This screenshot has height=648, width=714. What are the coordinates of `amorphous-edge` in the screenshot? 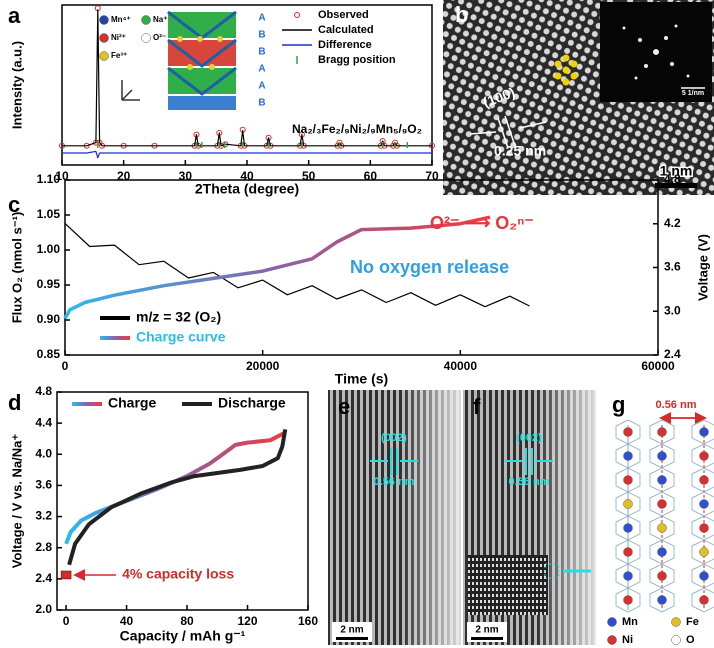 It's located at (394, 517).